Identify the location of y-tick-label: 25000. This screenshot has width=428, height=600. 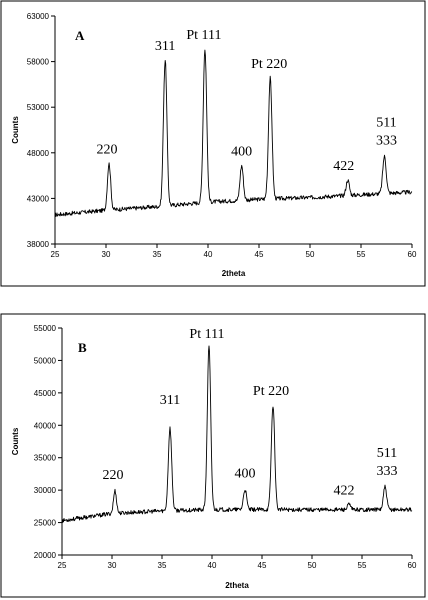
(45, 523).